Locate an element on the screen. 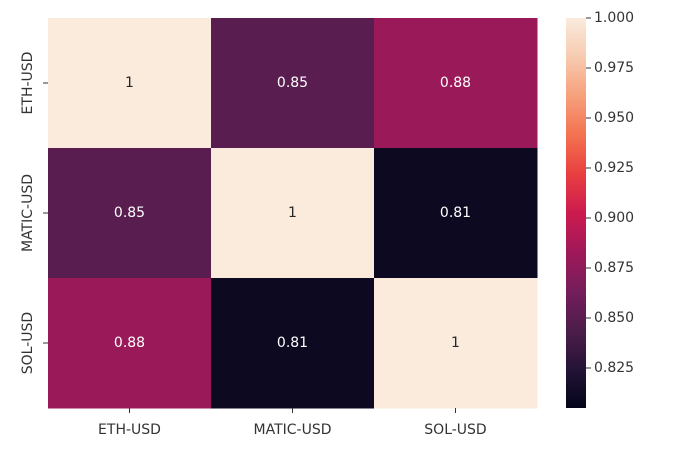  x-tick-label: ETH-USD is located at coordinates (129, 430).